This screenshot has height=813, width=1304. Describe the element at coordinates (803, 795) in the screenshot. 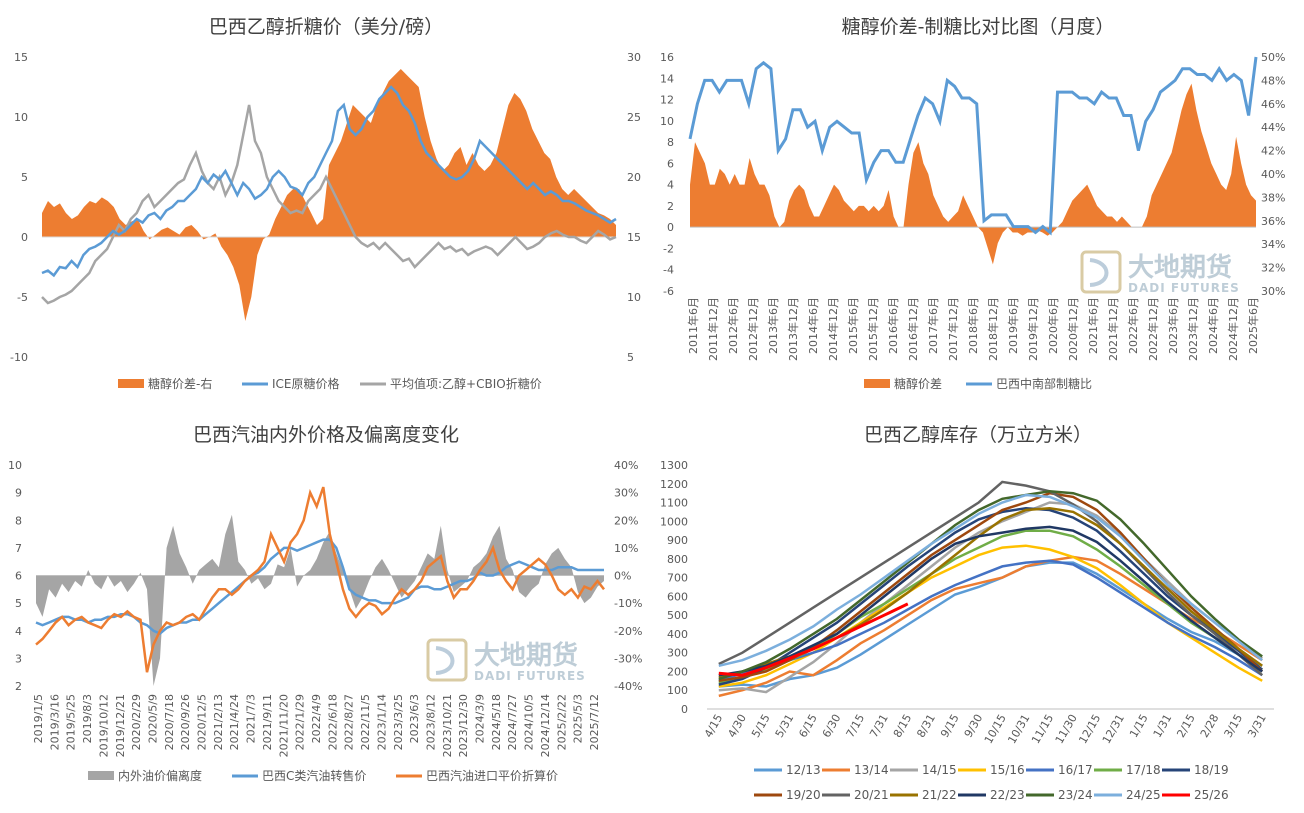

I see `legend-label: 19/20` at that location.